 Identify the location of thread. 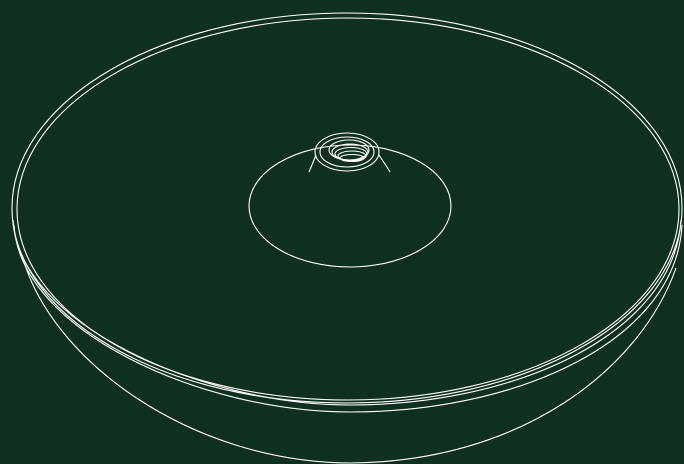
(352, 158).